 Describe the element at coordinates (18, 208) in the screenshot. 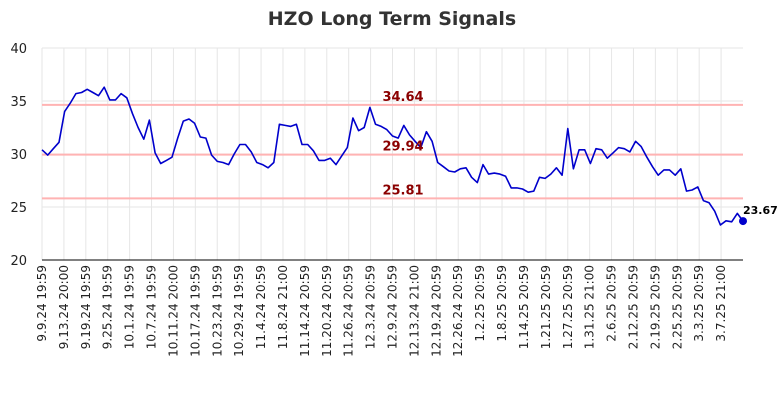

I see `y-tick-label: 25` at that location.